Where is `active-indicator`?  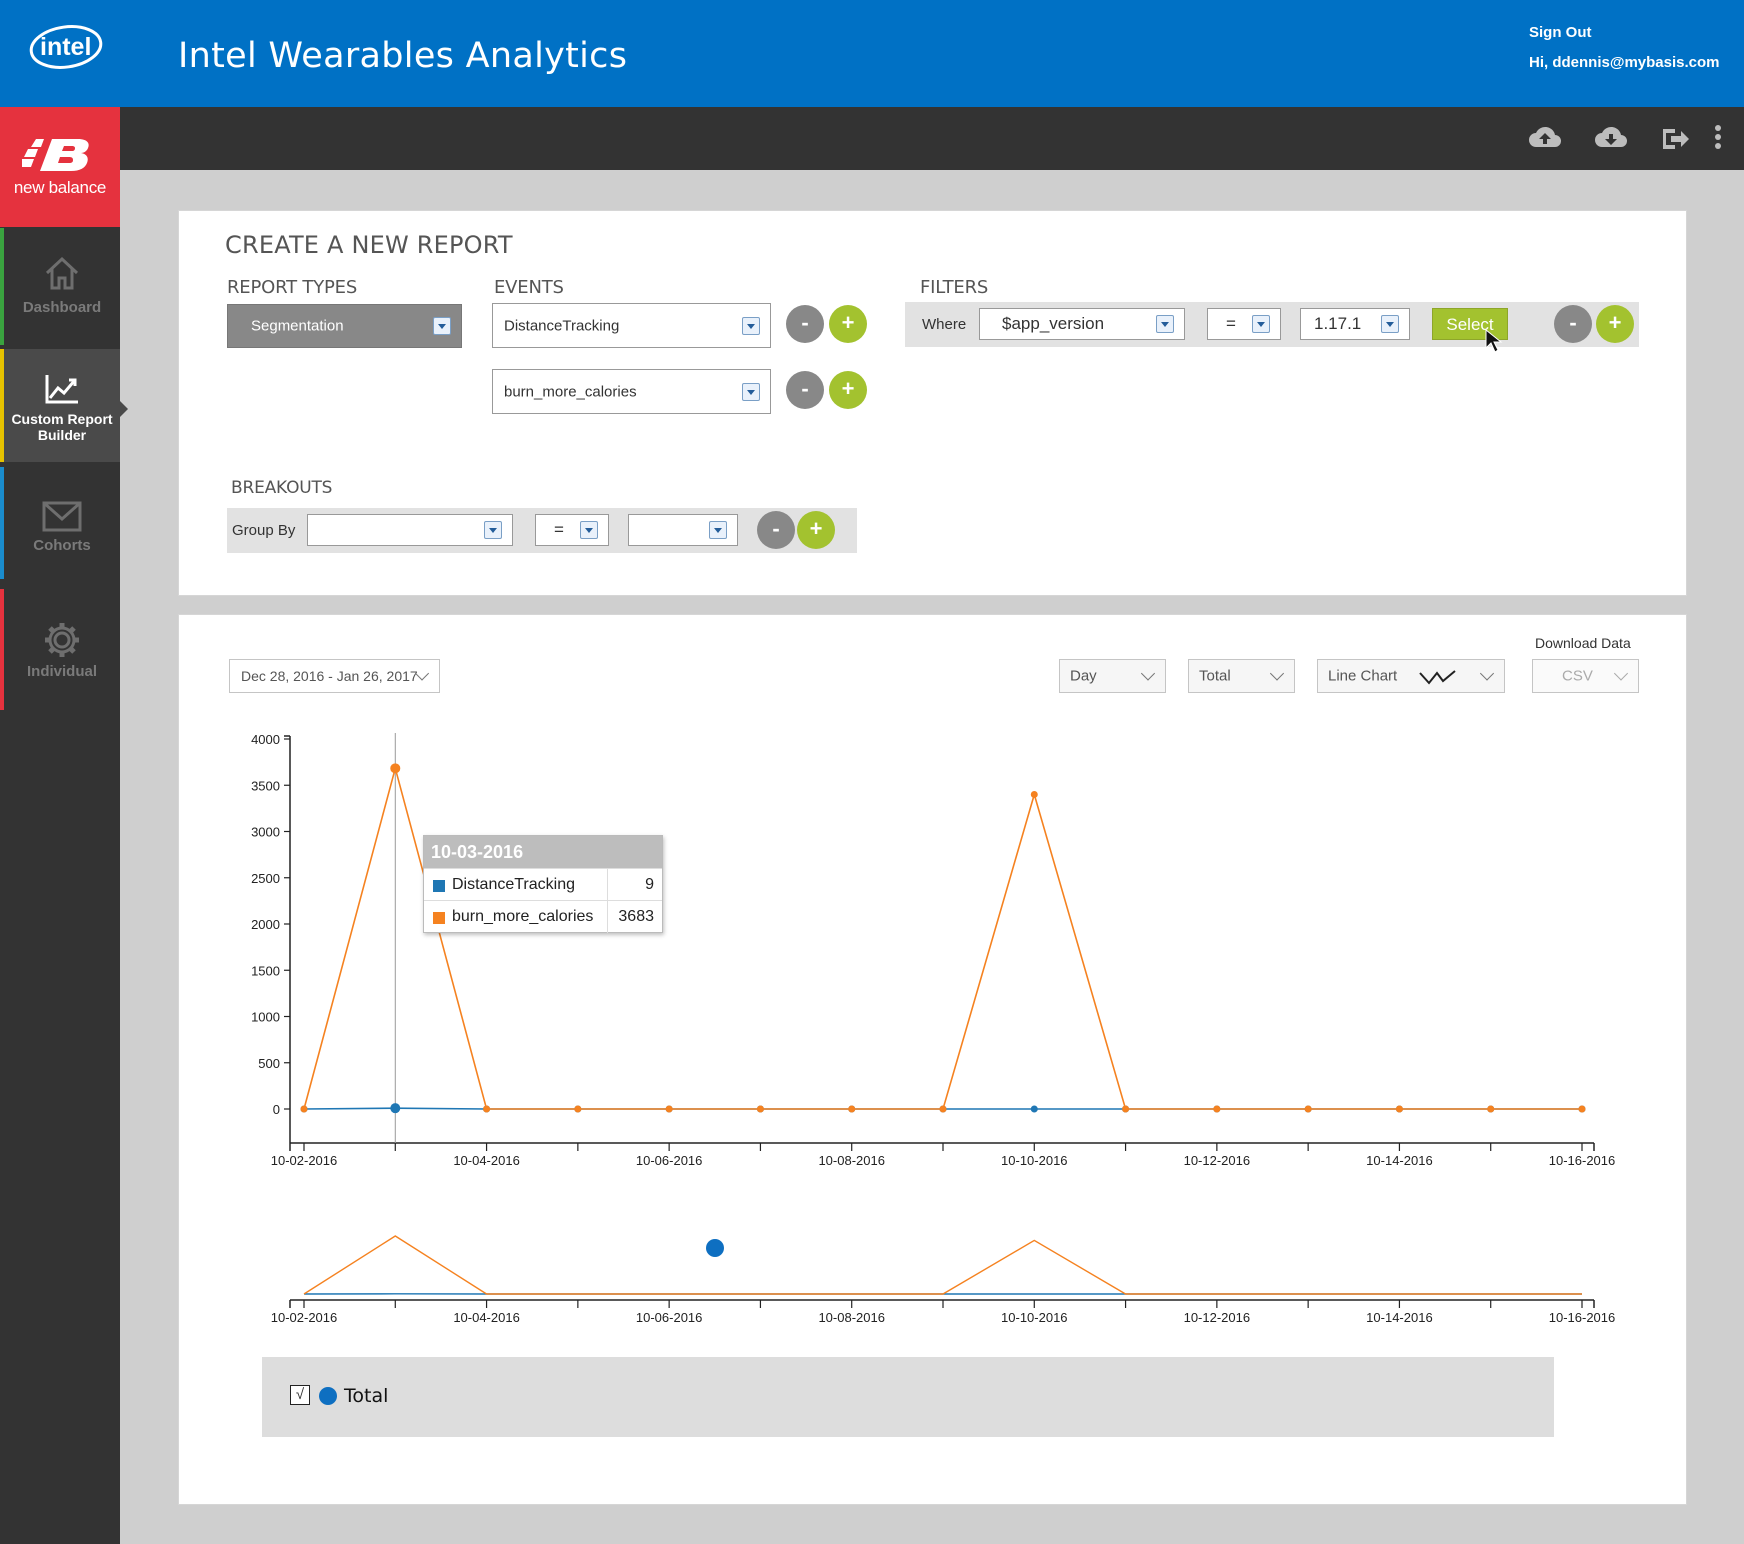 active-indicator is located at coordinates (124, 409).